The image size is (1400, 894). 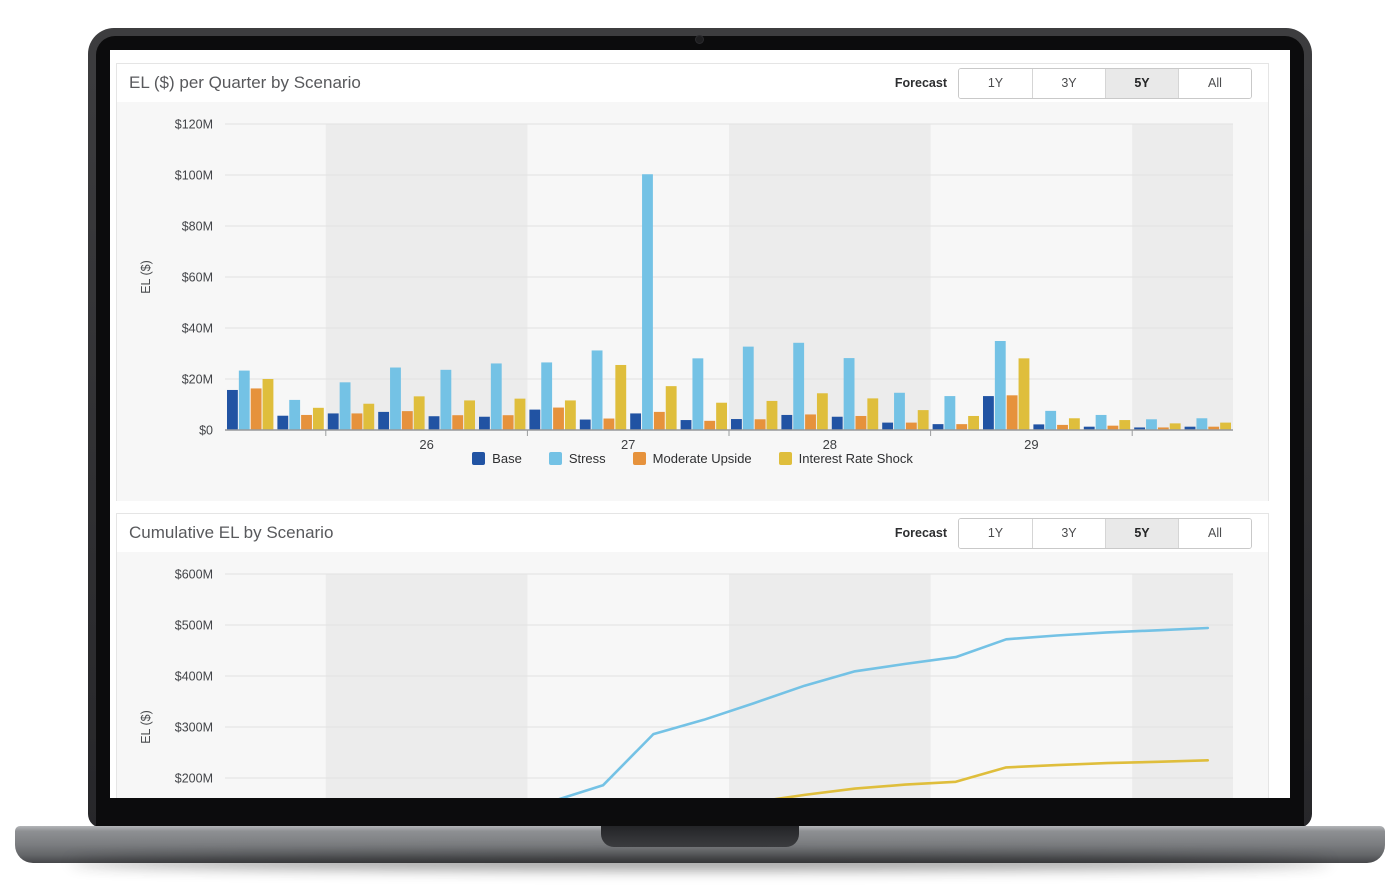 What do you see at coordinates (206, 431) in the screenshot?
I see `y-axis-tick-label: $0` at bounding box center [206, 431].